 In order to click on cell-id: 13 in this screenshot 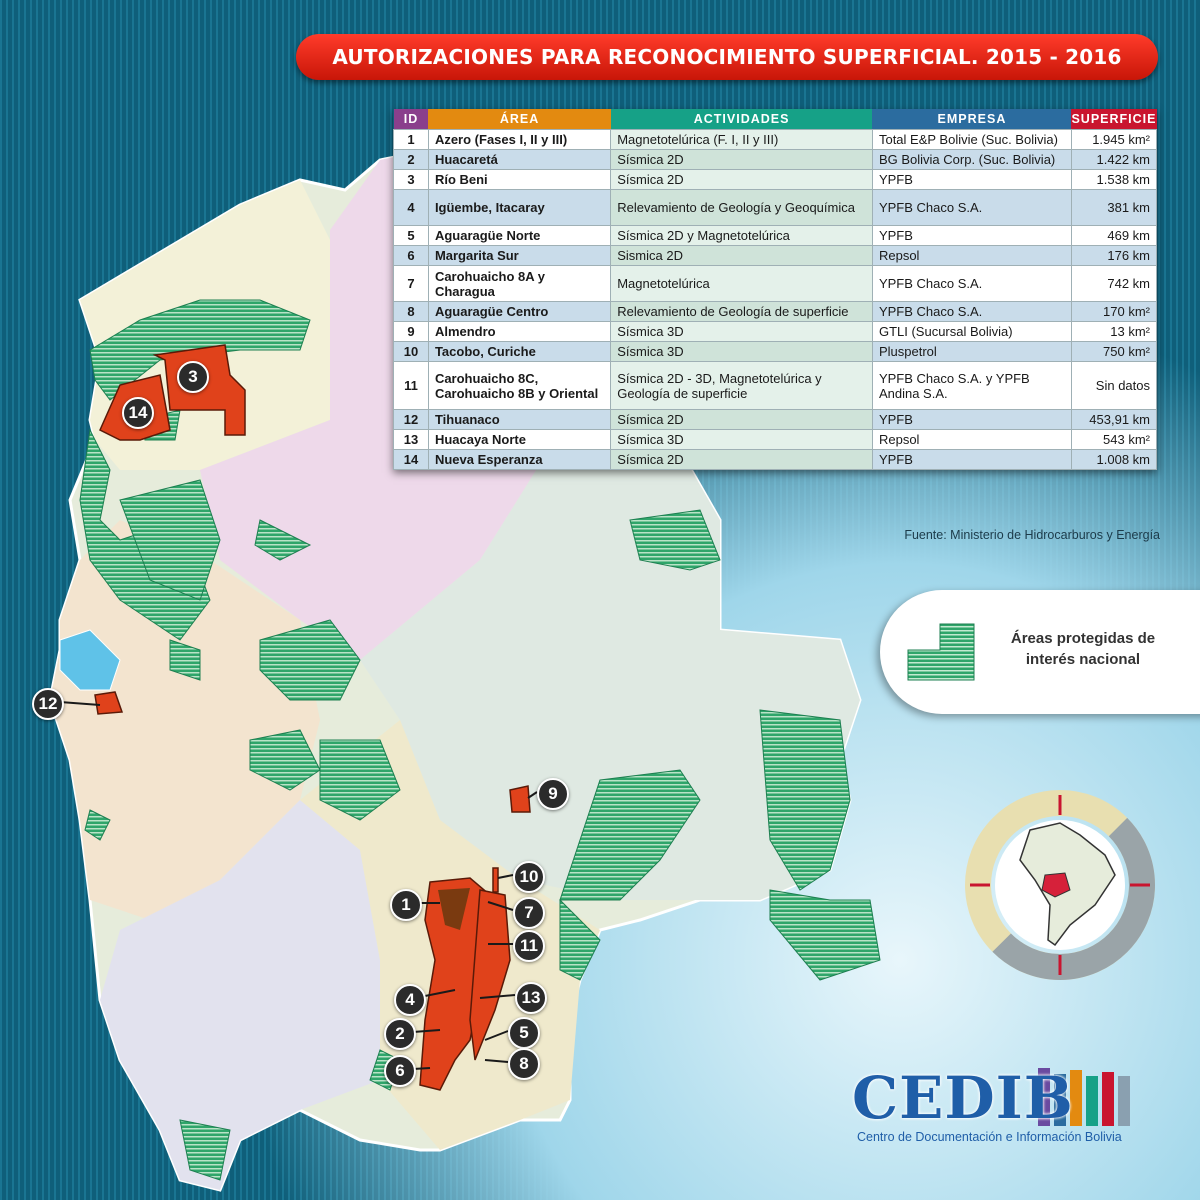, I will do `click(411, 439)`.